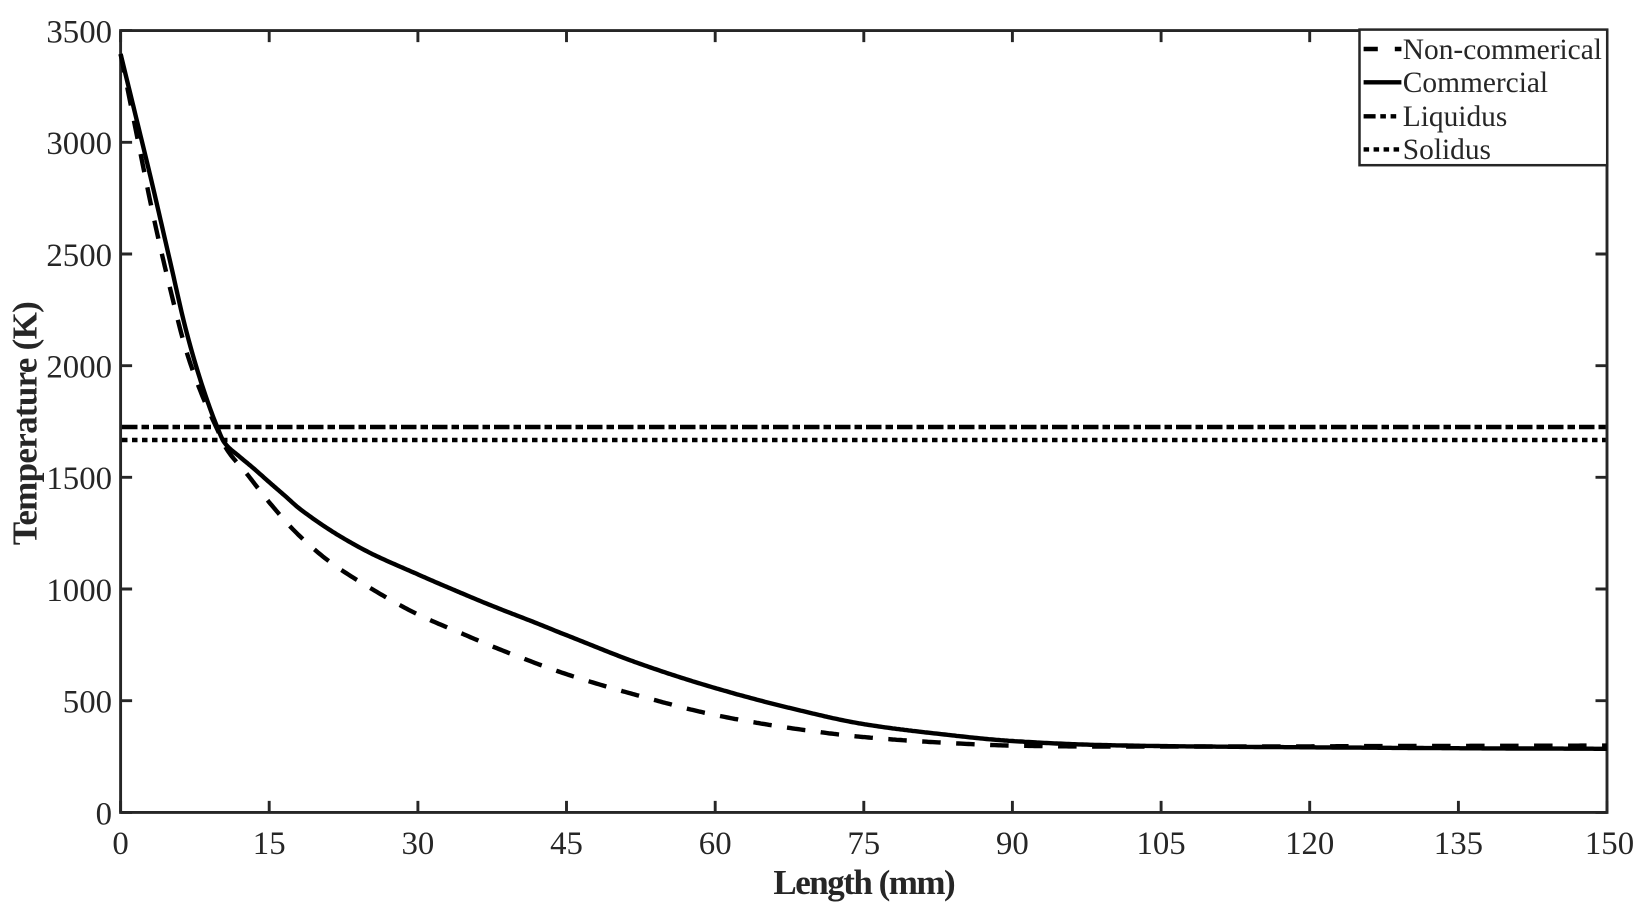 The width and height of the screenshot is (1652, 916). I want to click on svg-text: 150, so click(1609, 844).